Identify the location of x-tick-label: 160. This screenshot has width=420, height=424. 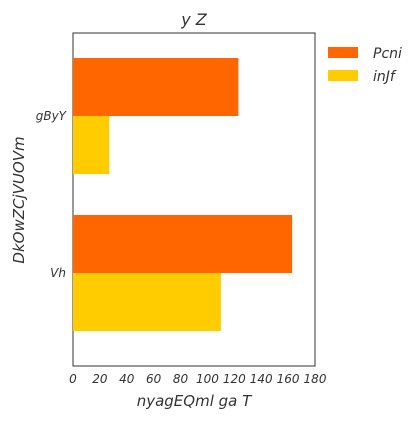
(288, 379).